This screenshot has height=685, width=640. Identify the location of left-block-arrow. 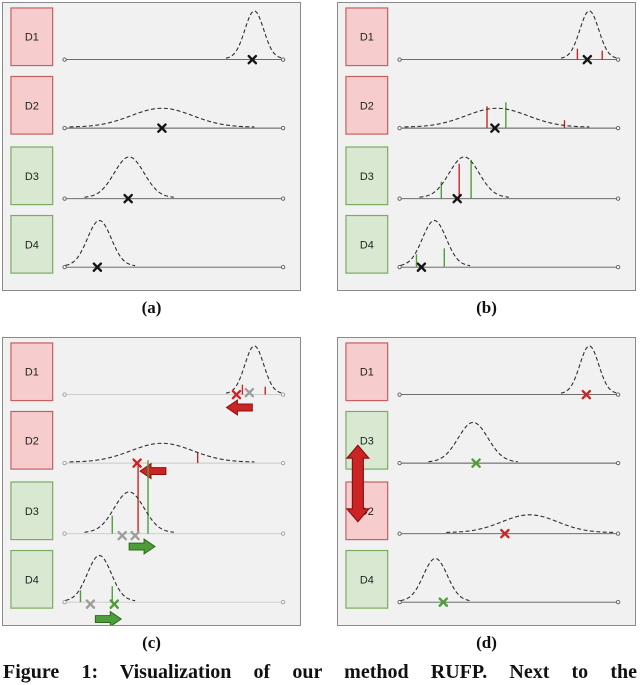
(153, 471).